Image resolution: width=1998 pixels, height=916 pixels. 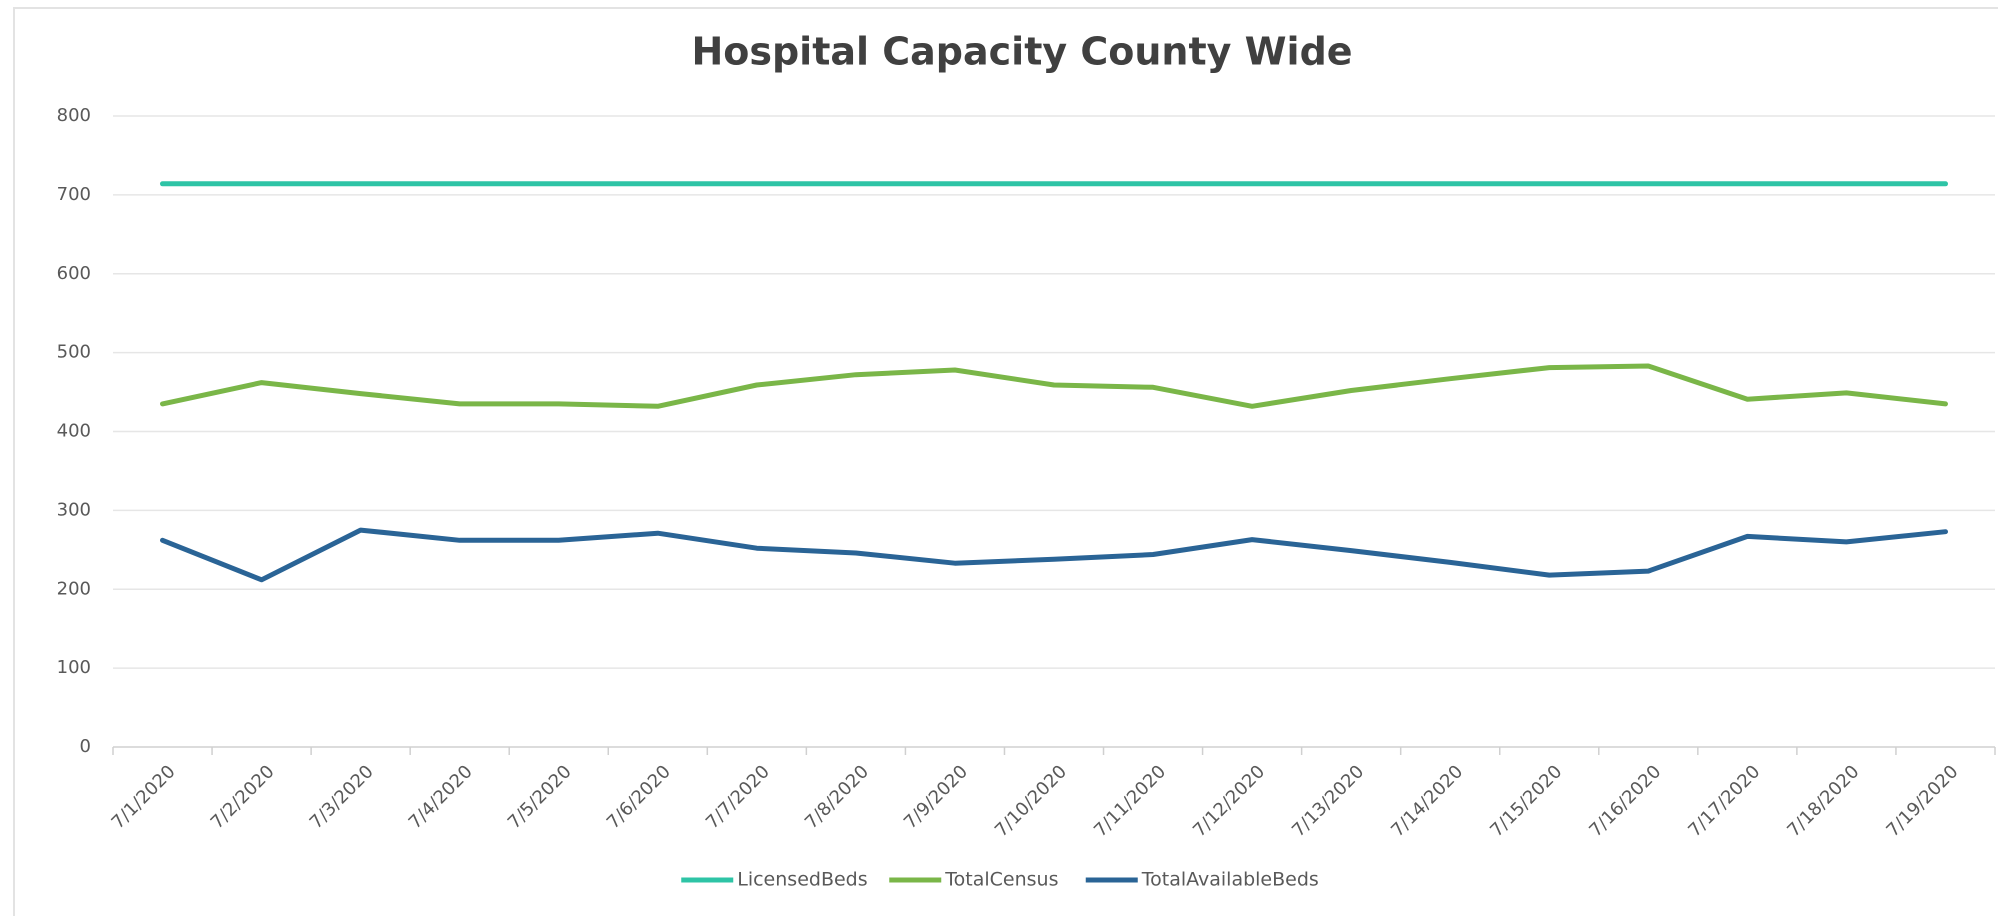 What do you see at coordinates (1001, 880) in the screenshot?
I see `legend-label: TotalCensus` at bounding box center [1001, 880].